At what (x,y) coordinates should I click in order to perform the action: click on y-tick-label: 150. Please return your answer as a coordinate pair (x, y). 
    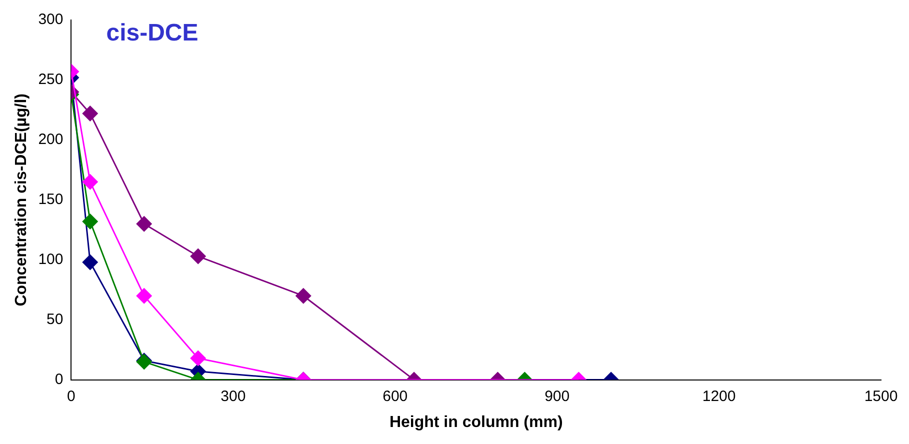
    Looking at the image, I should click on (51, 199).